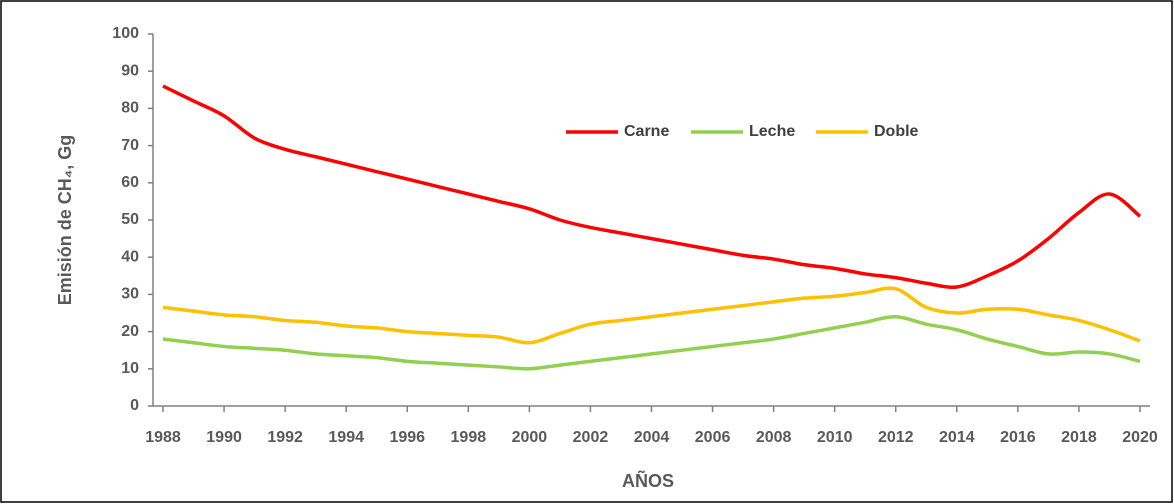 The image size is (1174, 504). Describe the element at coordinates (957, 437) in the screenshot. I see `x-tick-label: 2014` at that location.